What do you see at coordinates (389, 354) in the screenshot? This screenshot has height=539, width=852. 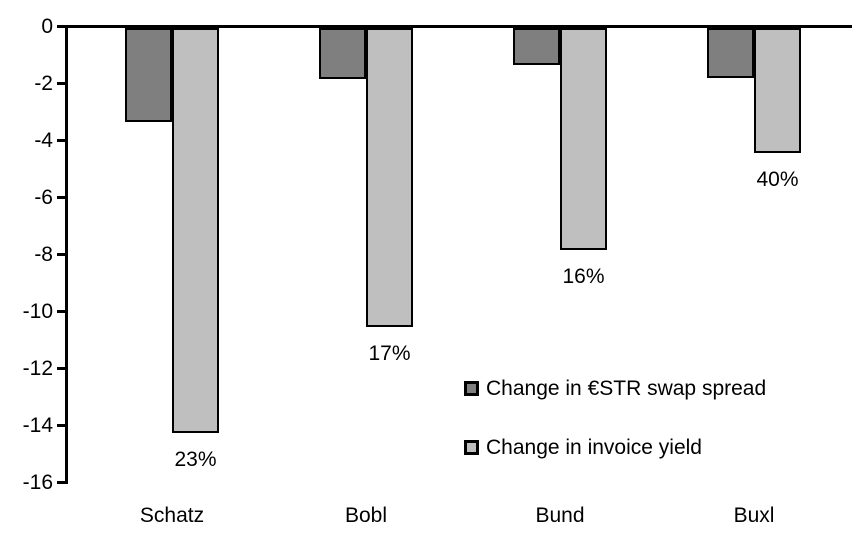 I see `bar-value-label: 17%` at bounding box center [389, 354].